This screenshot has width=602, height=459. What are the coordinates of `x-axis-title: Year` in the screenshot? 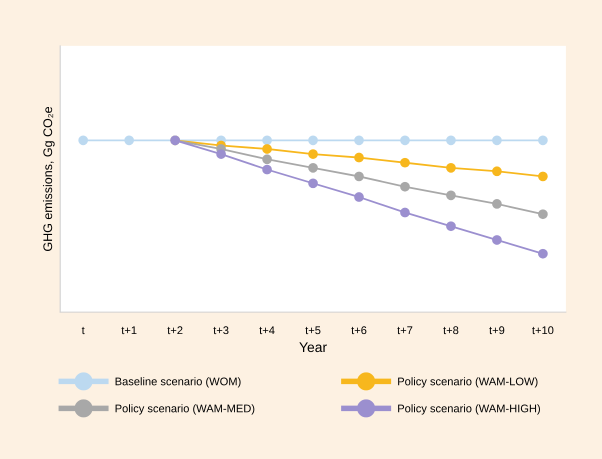 It's located at (313, 347).